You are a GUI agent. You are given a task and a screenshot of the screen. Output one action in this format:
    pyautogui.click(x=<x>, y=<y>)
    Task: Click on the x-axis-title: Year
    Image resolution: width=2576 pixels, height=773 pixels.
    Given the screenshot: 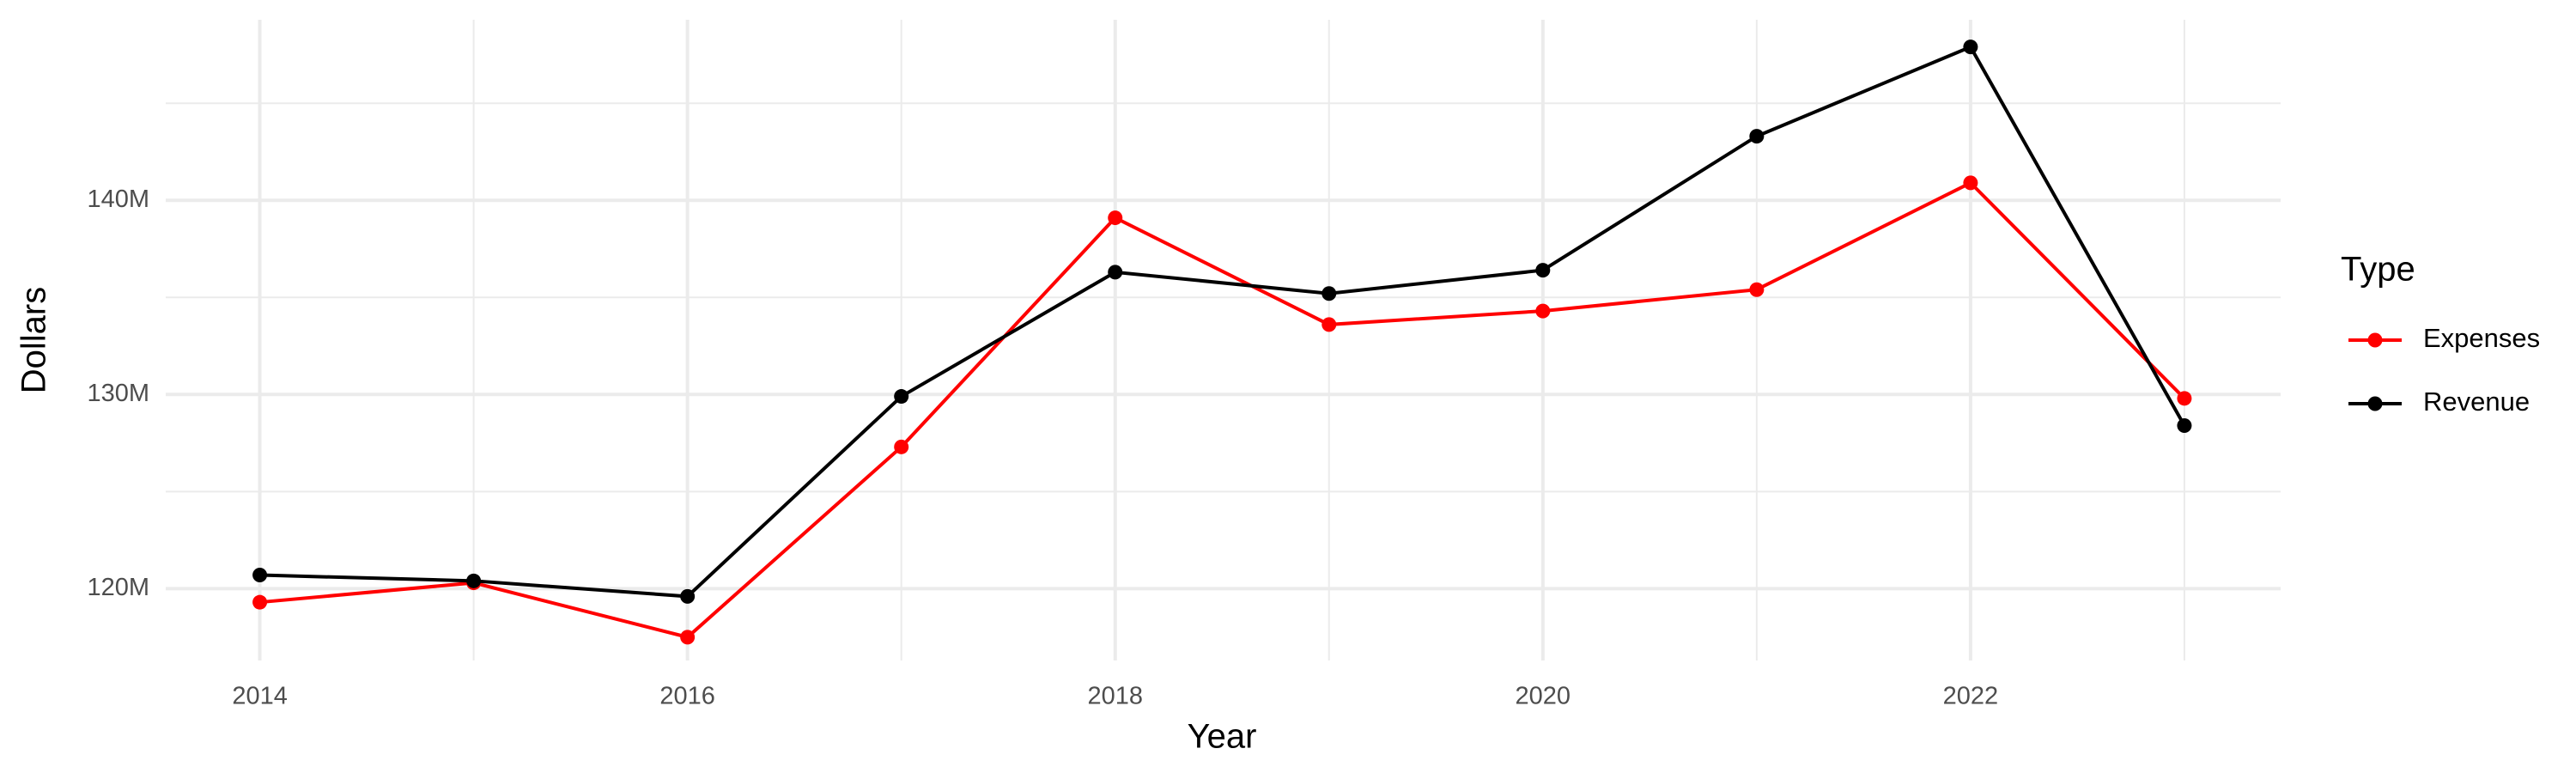 What is the action you would take?
    pyautogui.click(x=1222, y=737)
    